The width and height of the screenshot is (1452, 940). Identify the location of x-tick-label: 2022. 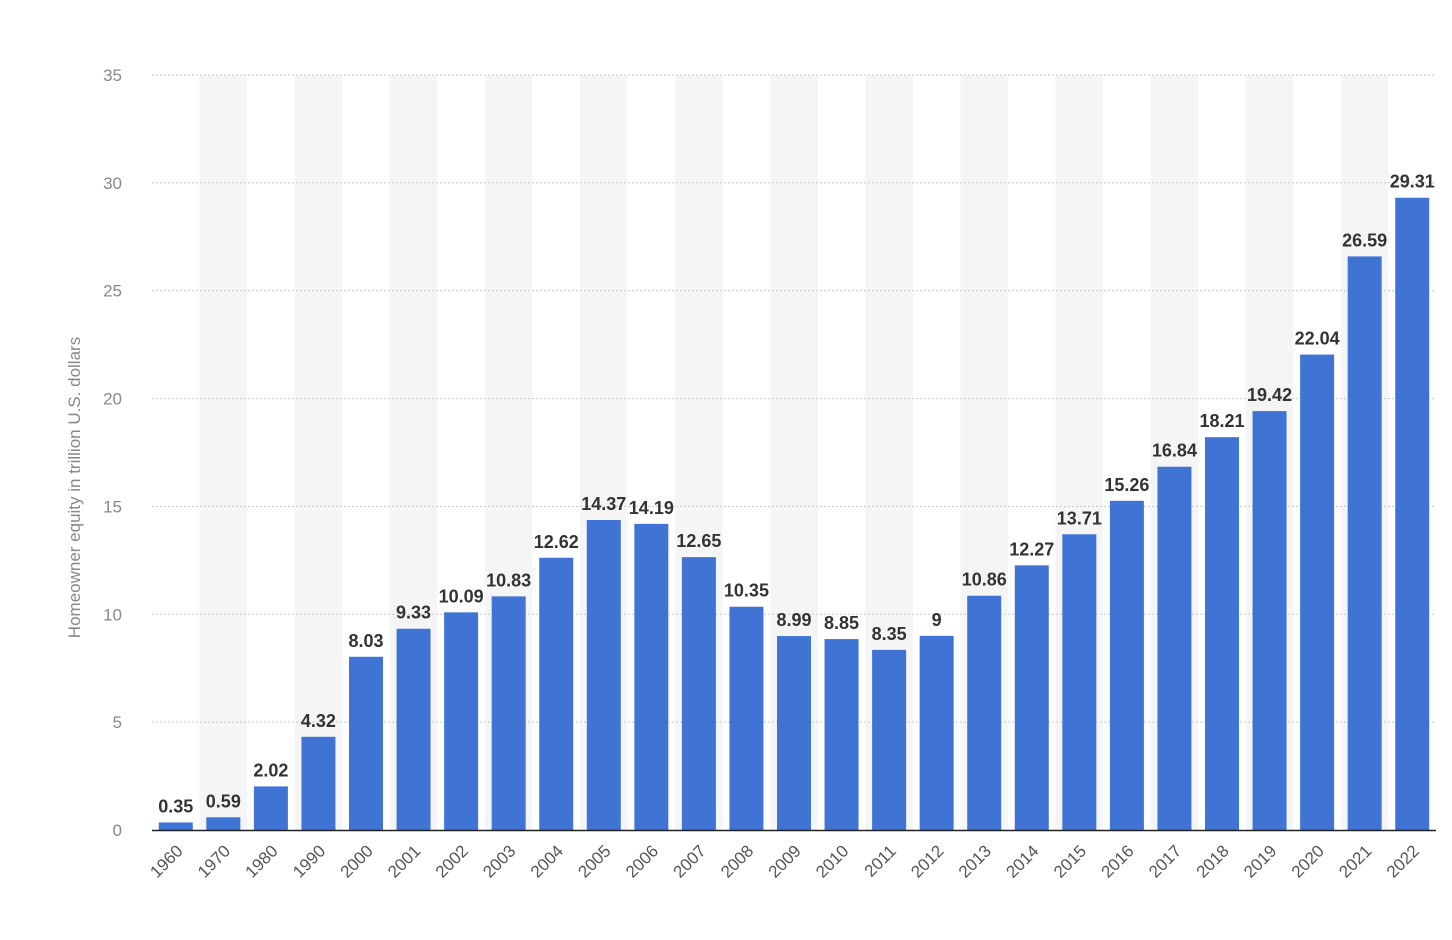
(1403, 861).